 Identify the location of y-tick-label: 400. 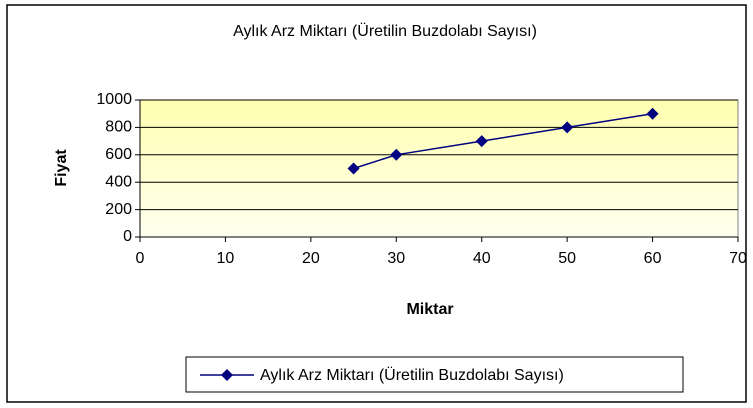
(118, 181).